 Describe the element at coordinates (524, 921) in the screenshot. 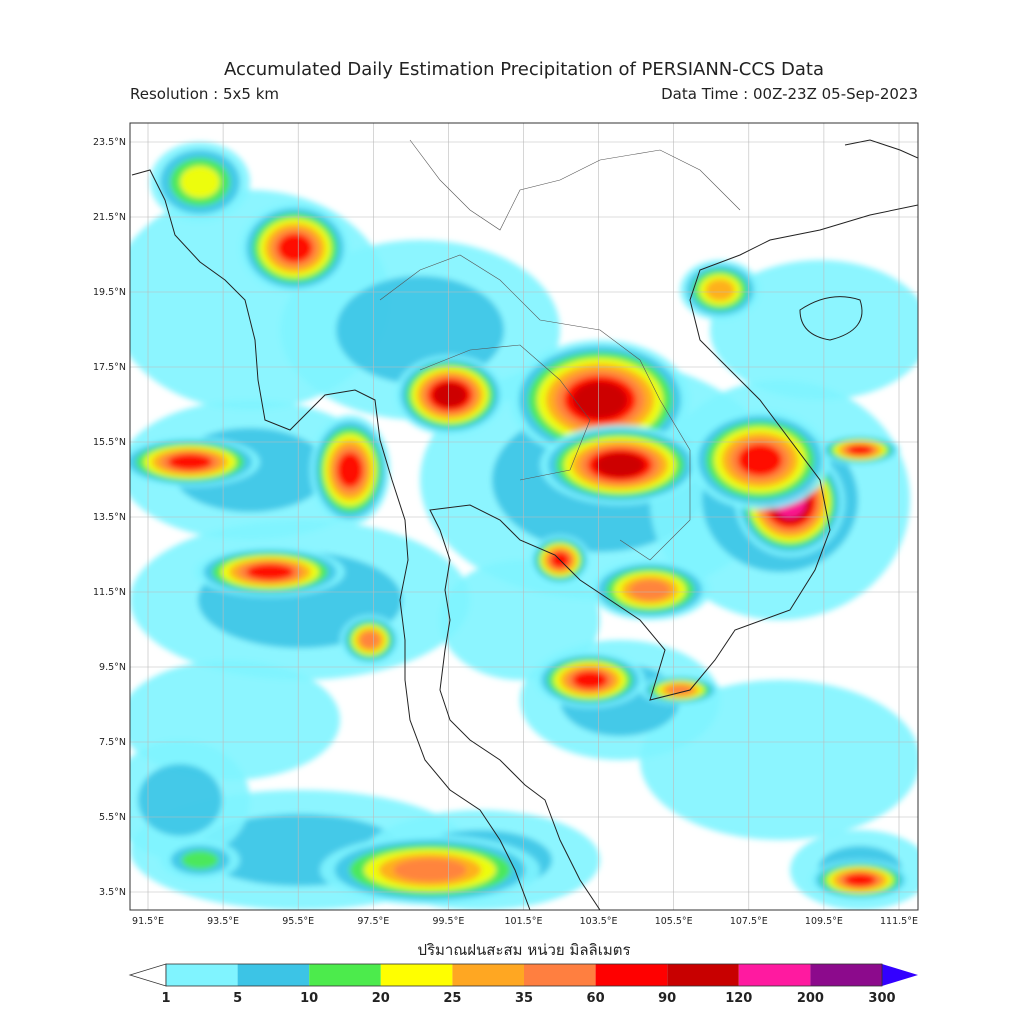

I see `lon-label: 101.5°E` at that location.